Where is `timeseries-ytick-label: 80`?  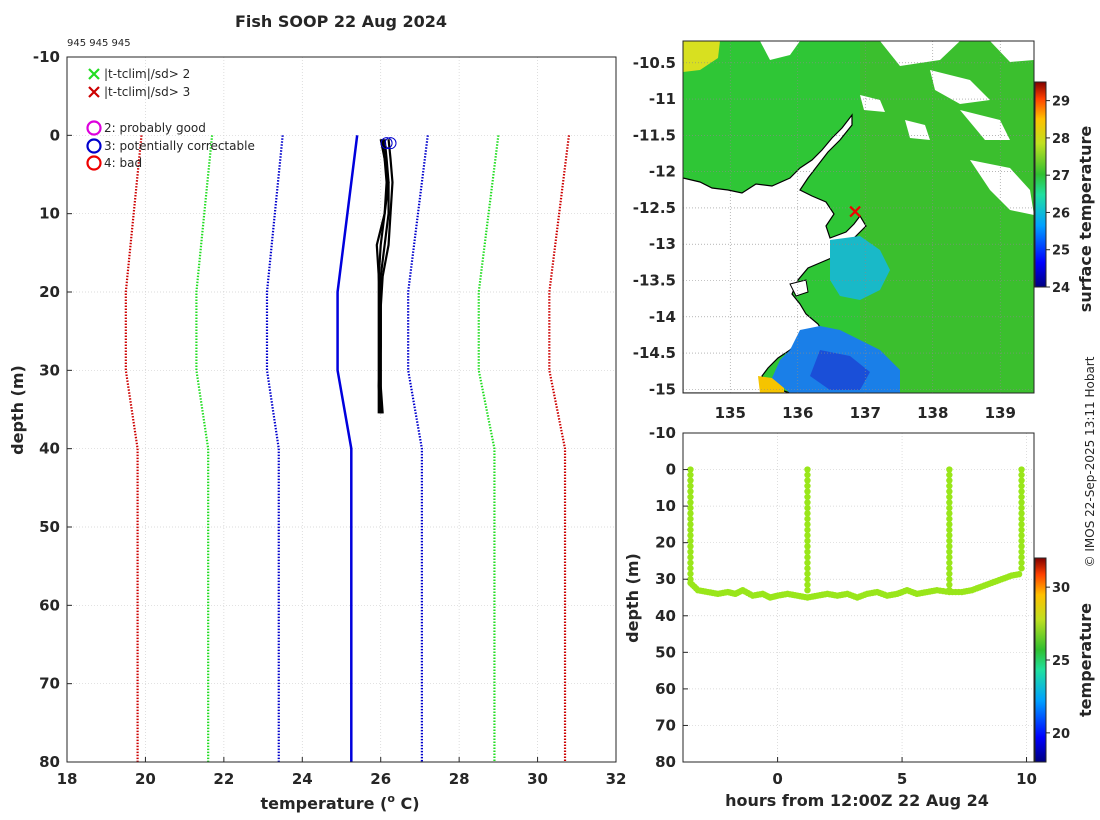 timeseries-ytick-label: 80 is located at coordinates (665, 762).